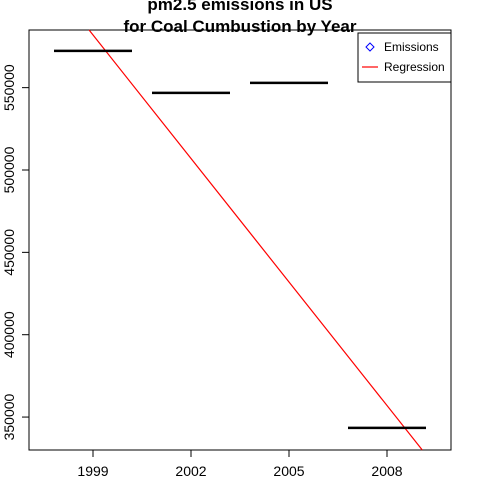 Image resolution: width=480 pixels, height=480 pixels. What do you see at coordinates (9, 87) in the screenshot?
I see `y-tick-label-550000: 550000` at bounding box center [9, 87].